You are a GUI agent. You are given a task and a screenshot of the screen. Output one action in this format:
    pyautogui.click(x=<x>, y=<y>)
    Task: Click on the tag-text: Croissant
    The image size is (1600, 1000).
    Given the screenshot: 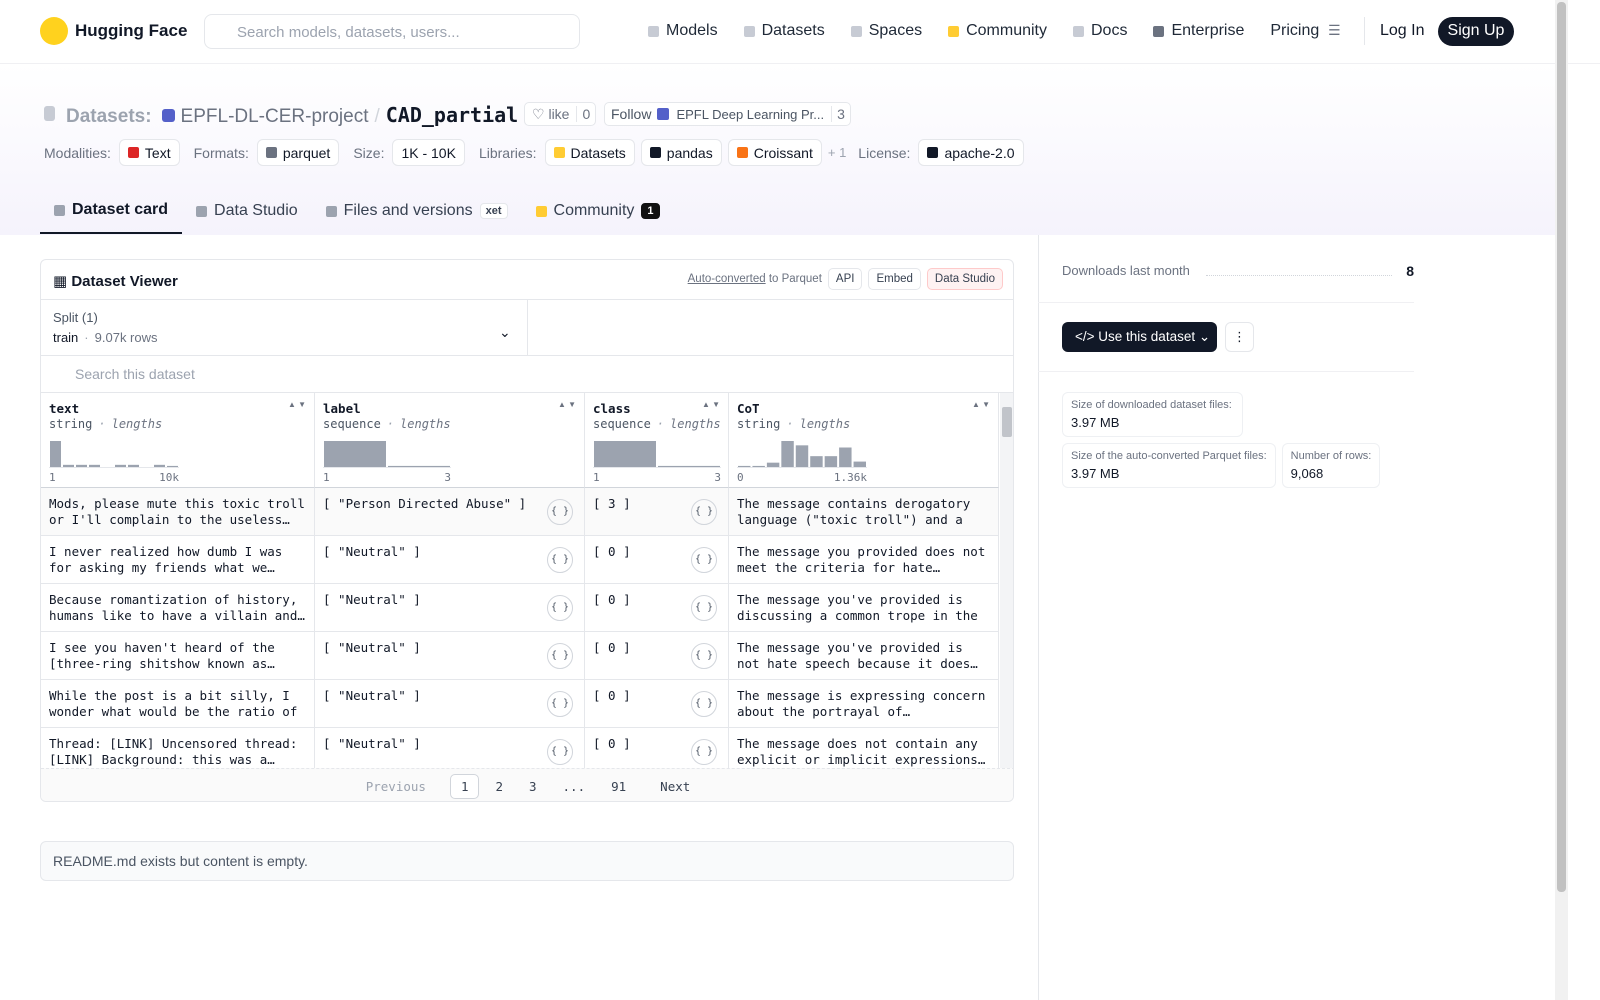 What is the action you would take?
    pyautogui.click(x=783, y=152)
    